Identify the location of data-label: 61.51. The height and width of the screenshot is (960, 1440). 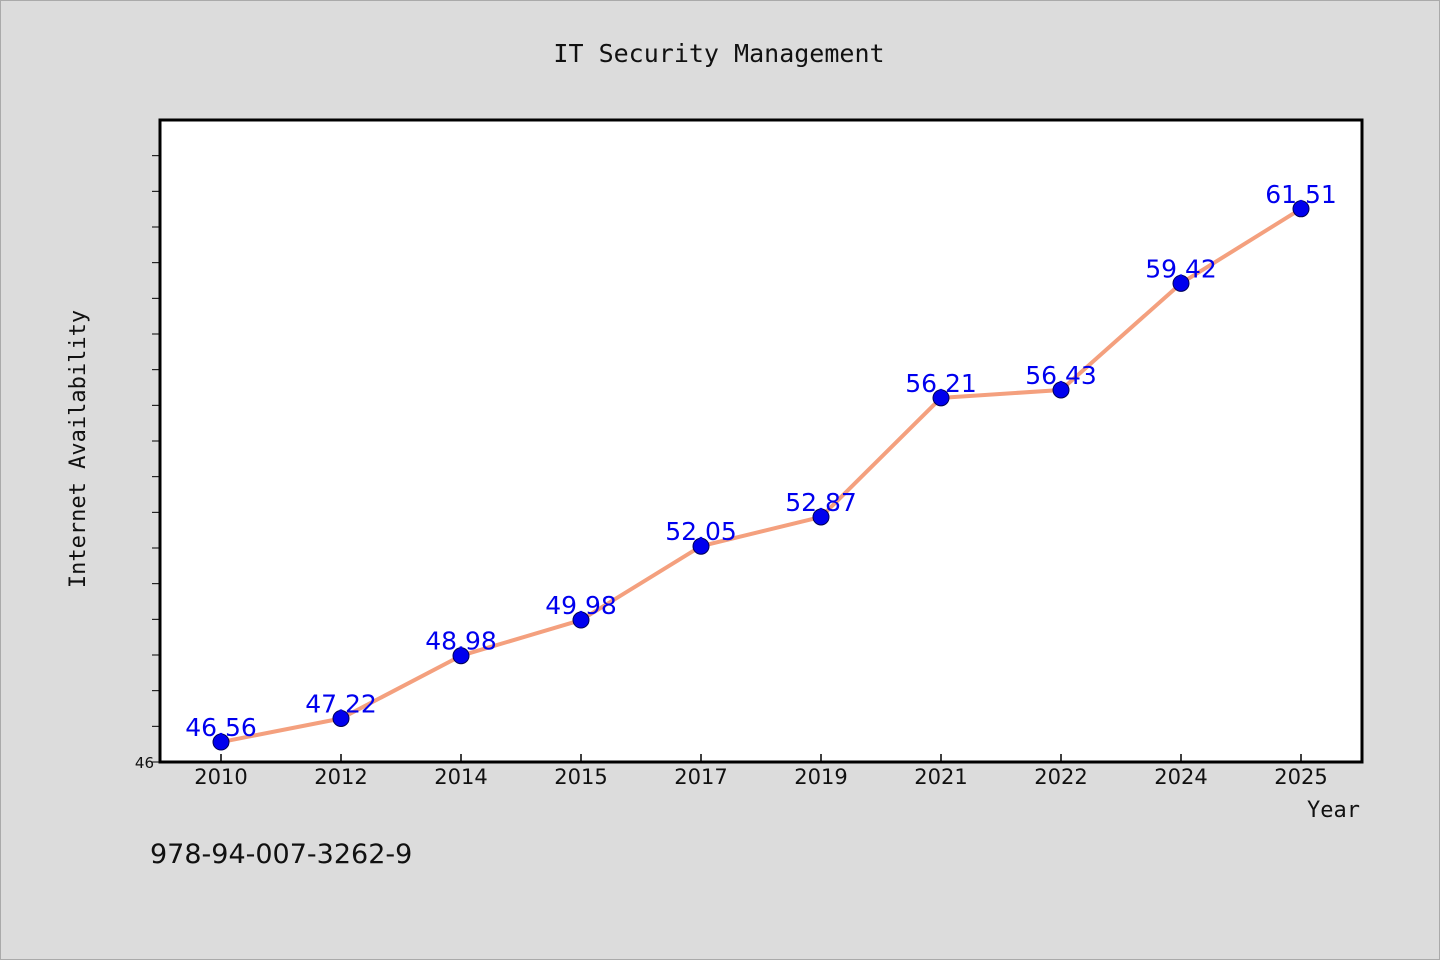
(1301, 194).